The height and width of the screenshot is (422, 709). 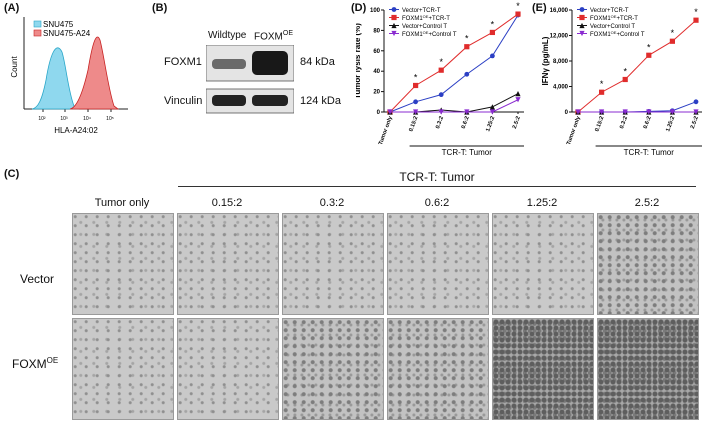 I want to click on legend-entry: Vector+TCR-T, so click(x=609, y=11).